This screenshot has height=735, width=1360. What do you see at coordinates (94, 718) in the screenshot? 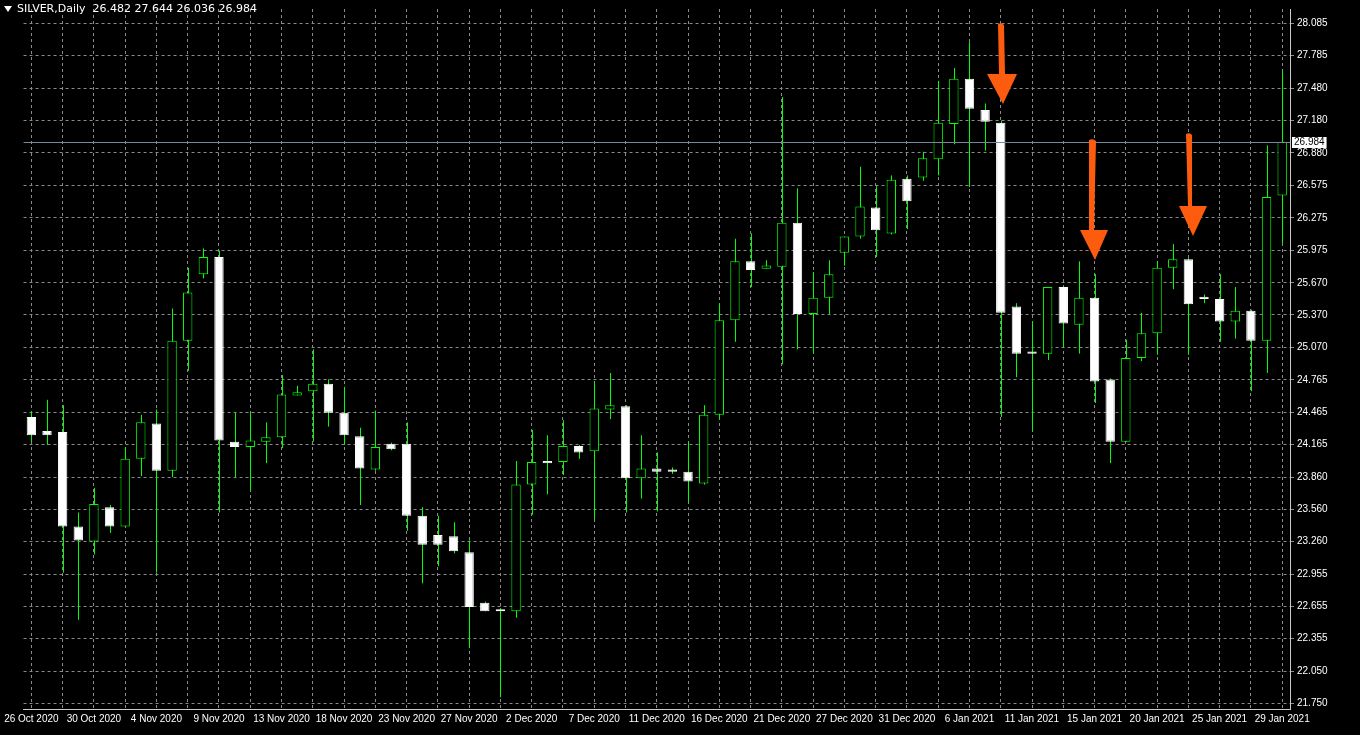
I see `x-tick-label: 30 Oct 2020` at bounding box center [94, 718].